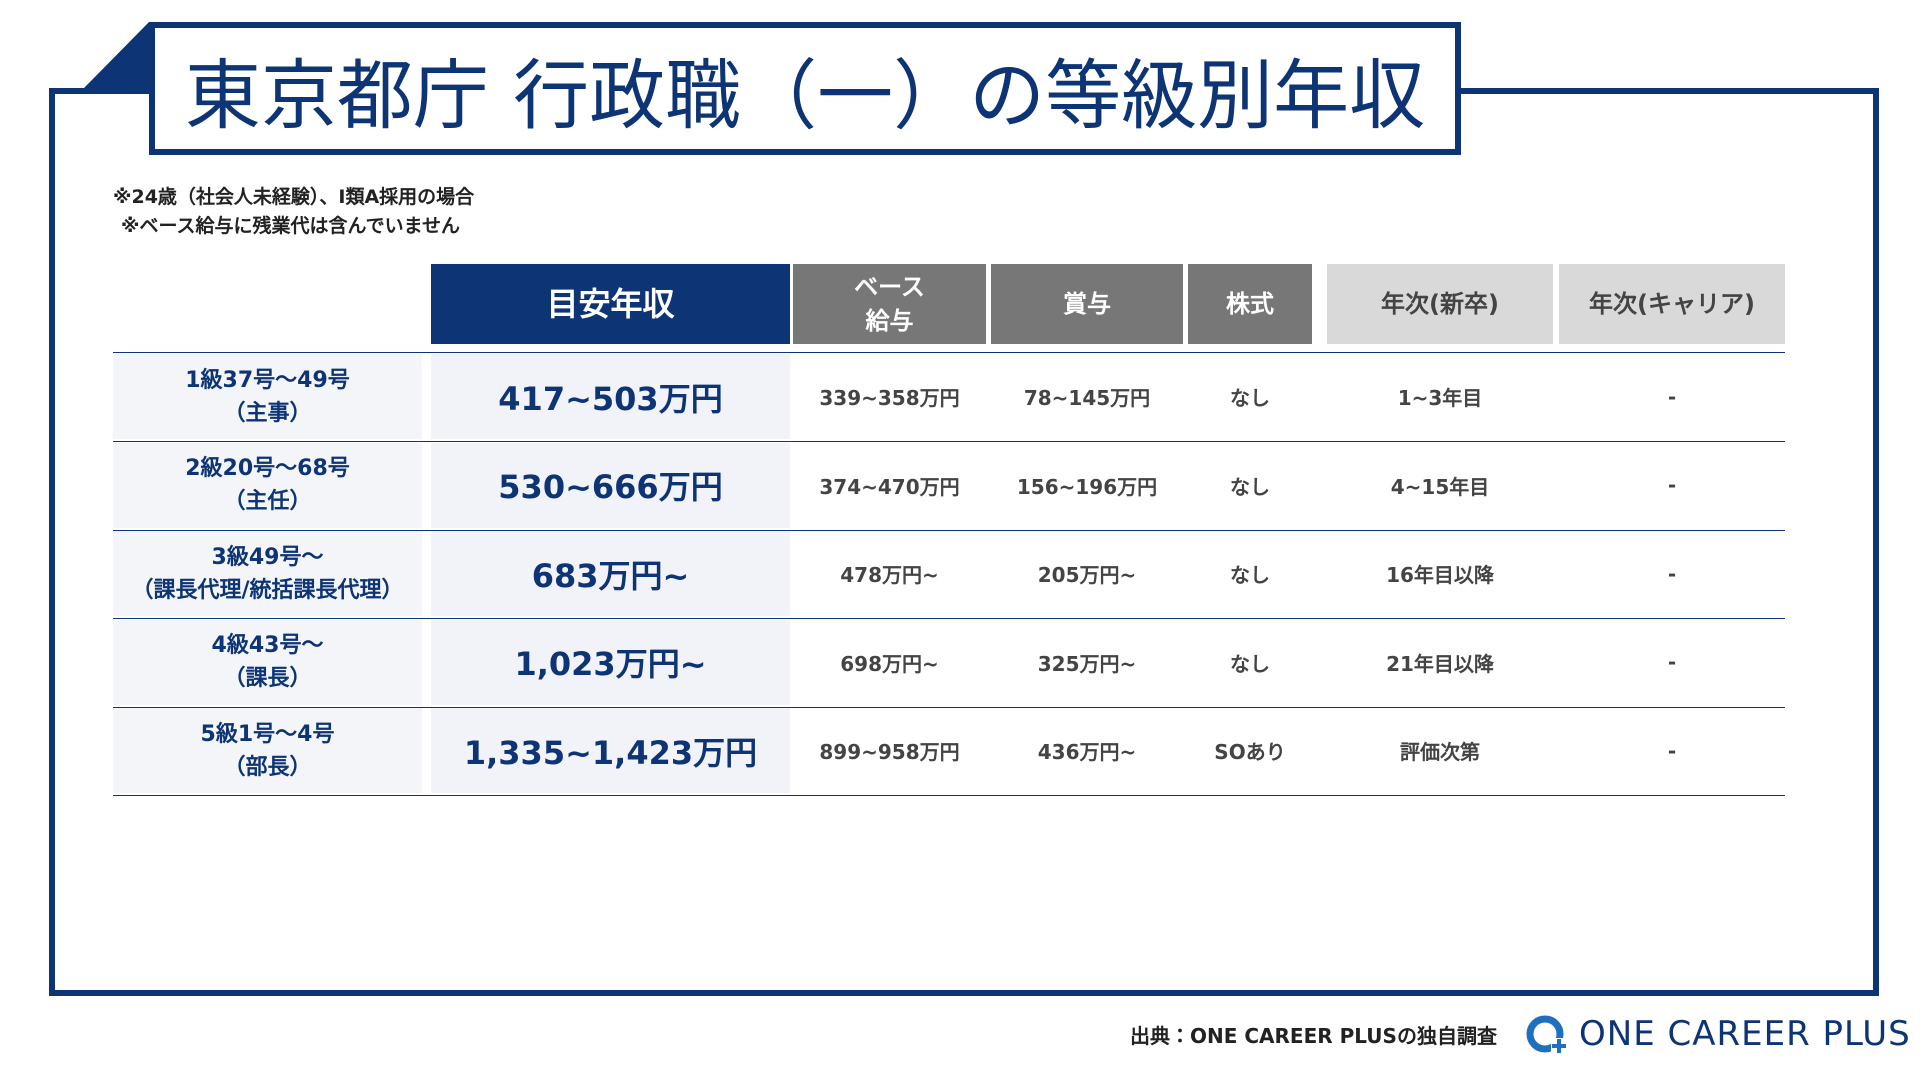  I want to click on column-header: 株式, so click(1250, 304).